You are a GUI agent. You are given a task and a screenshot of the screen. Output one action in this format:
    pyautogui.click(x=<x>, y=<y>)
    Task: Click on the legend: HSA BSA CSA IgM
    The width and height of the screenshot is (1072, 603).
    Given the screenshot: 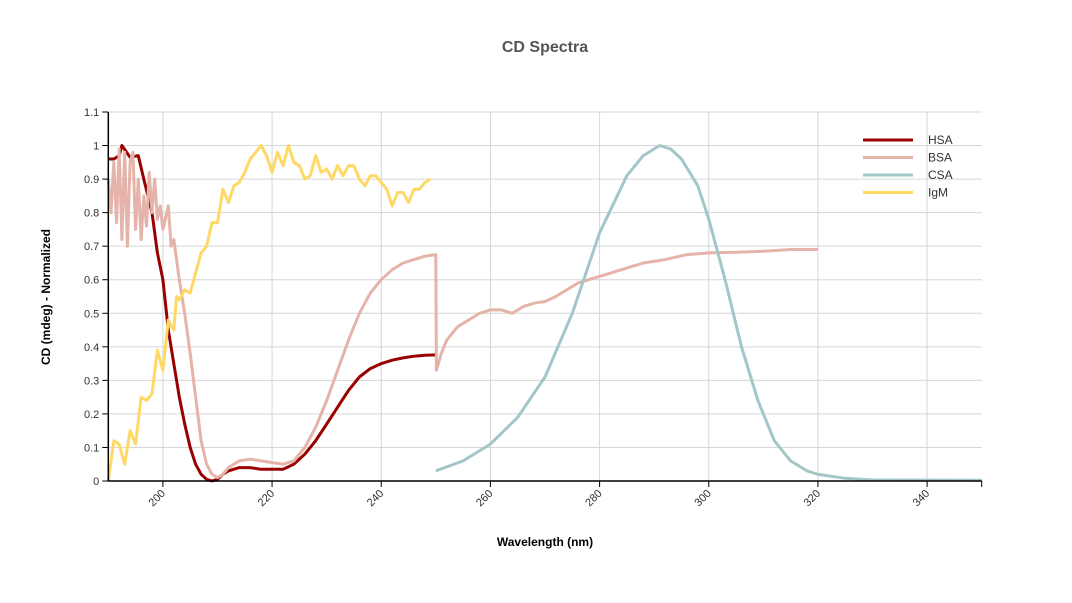 What is the action you would take?
    pyautogui.click(x=908, y=166)
    